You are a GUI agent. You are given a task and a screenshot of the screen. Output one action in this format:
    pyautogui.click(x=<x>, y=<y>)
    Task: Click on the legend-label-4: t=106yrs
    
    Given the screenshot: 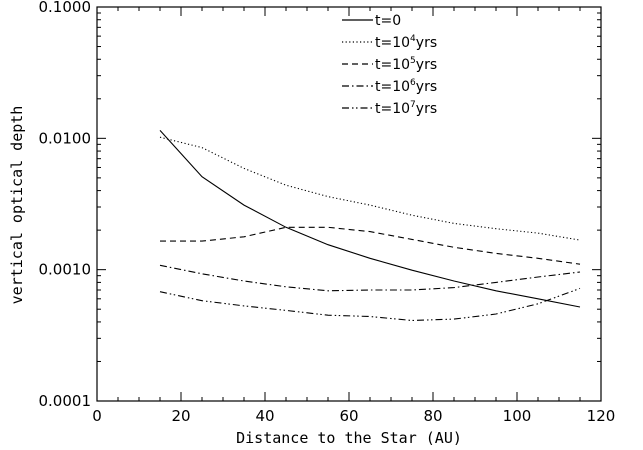 What is the action you would take?
    pyautogui.click(x=406, y=86)
    